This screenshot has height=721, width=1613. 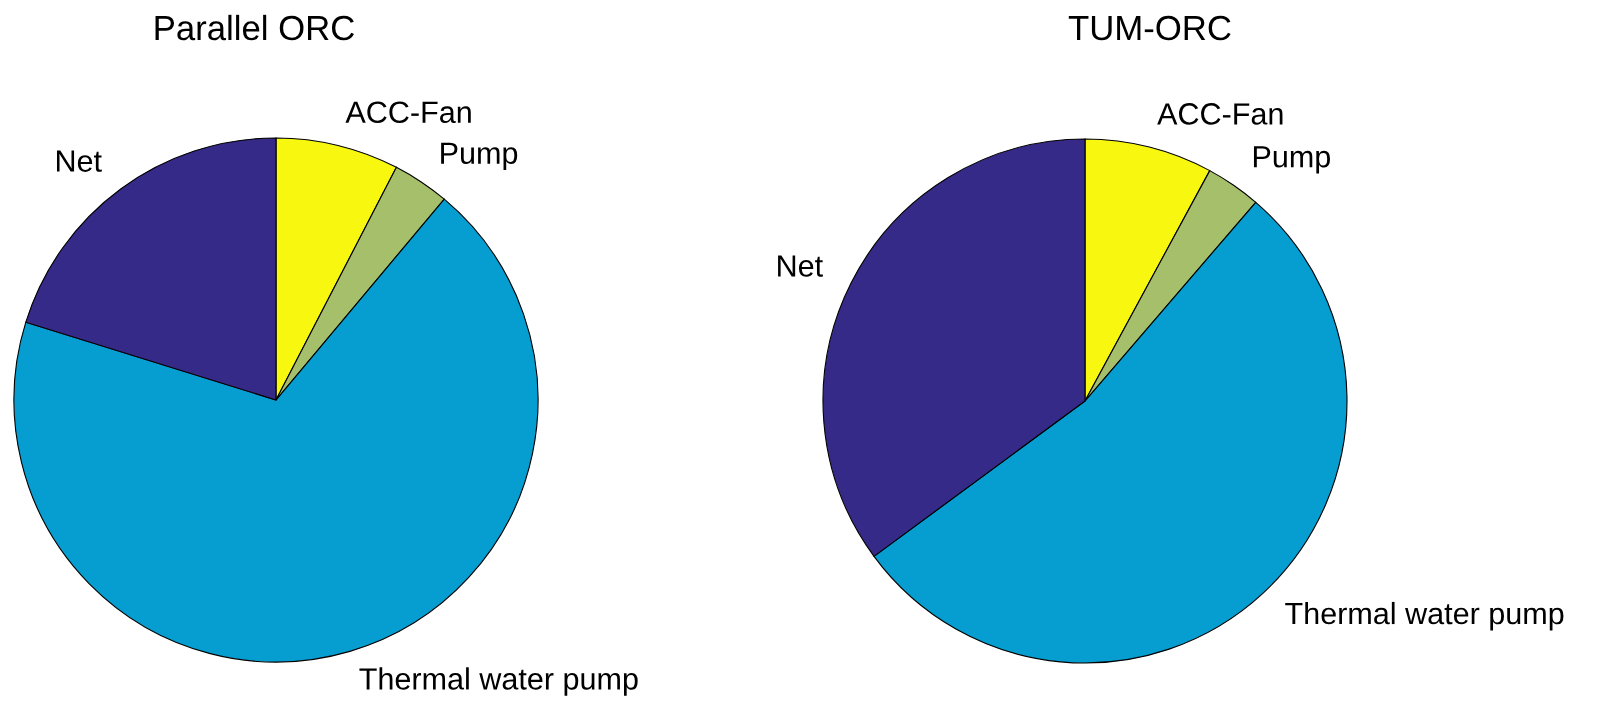 What do you see at coordinates (1149, 28) in the screenshot?
I see `chart-title: TUM-ORC` at bounding box center [1149, 28].